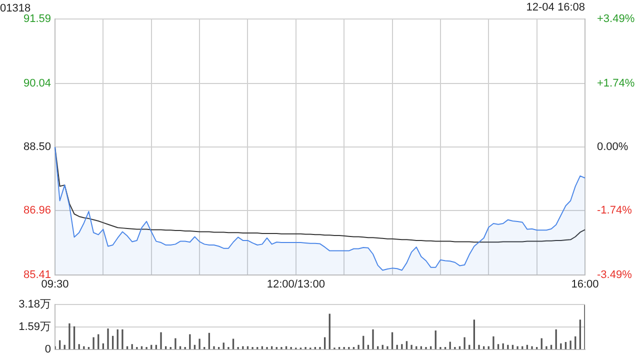  Describe the element at coordinates (555, 8) in the screenshot. I see `text: 12-04 16:08` at that location.